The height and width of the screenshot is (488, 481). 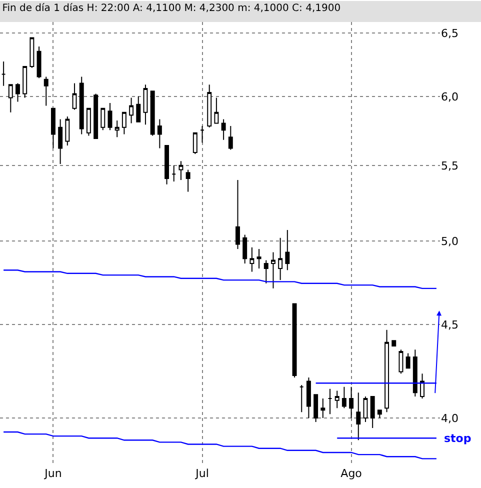 What do you see at coordinates (53, 473) in the screenshot?
I see `x-tick-label: Jun` at bounding box center [53, 473].